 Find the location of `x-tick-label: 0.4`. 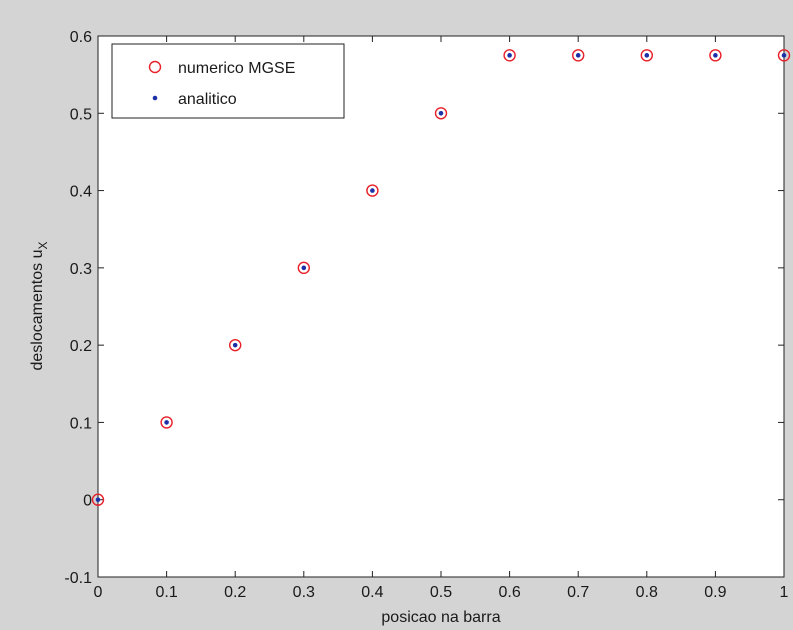

x-tick-label: 0.4 is located at coordinates (372, 592).